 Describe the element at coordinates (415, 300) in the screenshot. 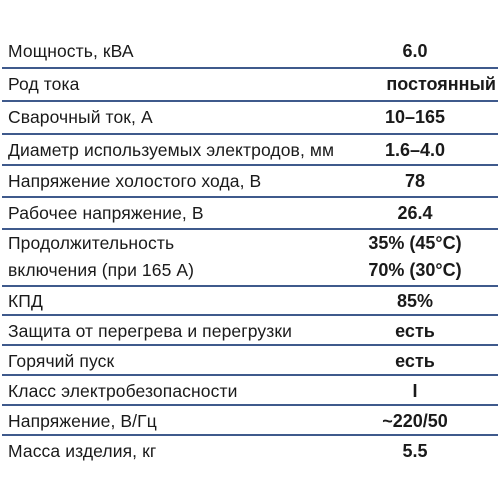

I see `spec-value: 85%` at that location.